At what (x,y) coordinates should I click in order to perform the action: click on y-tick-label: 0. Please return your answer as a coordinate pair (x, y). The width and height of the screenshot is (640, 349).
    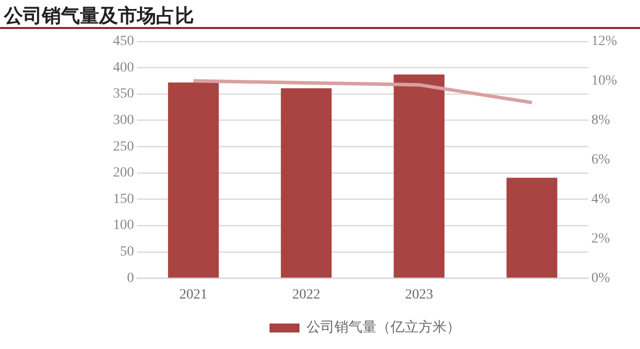
    Looking at the image, I should click on (130, 278).